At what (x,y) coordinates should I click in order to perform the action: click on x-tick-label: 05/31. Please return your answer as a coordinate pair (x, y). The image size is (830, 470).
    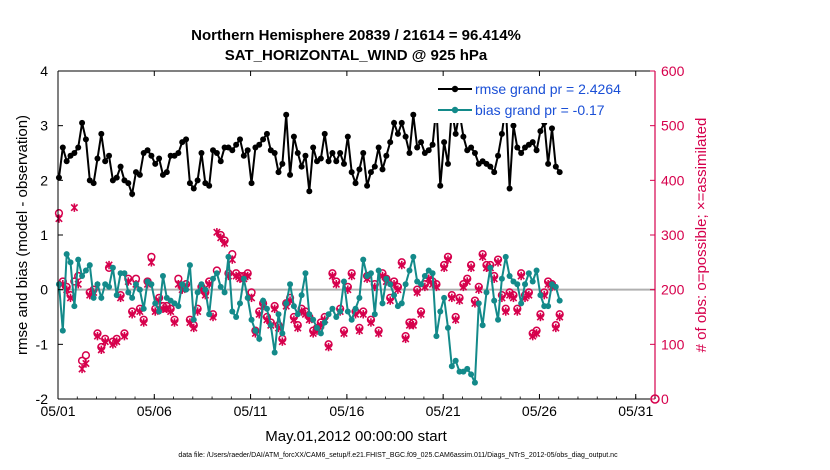
    Looking at the image, I should click on (635, 411).